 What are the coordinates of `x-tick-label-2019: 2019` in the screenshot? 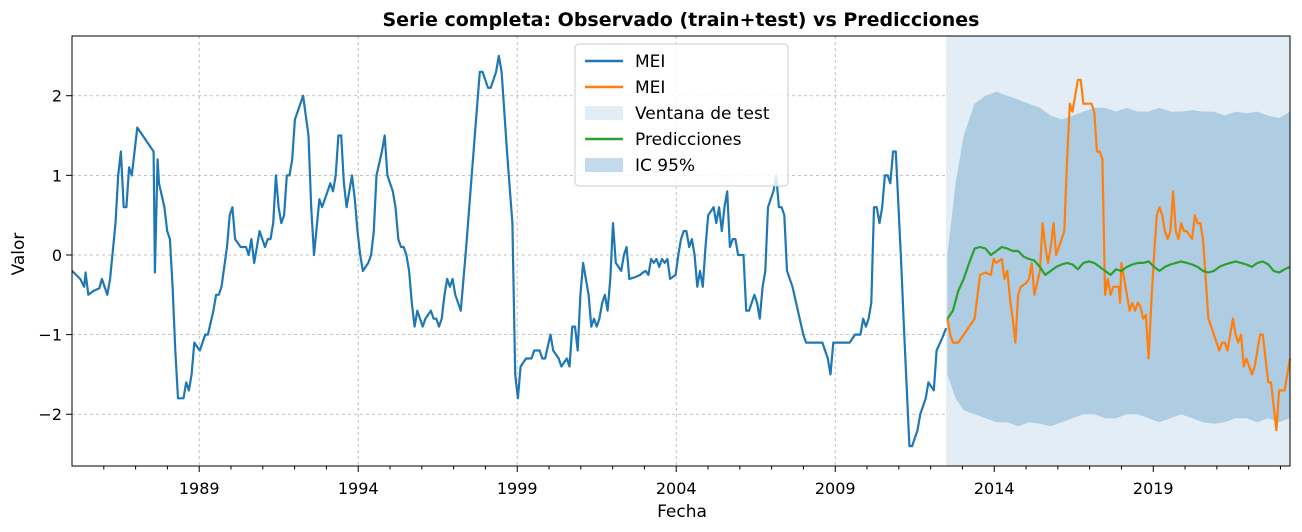 It's located at (1153, 488).